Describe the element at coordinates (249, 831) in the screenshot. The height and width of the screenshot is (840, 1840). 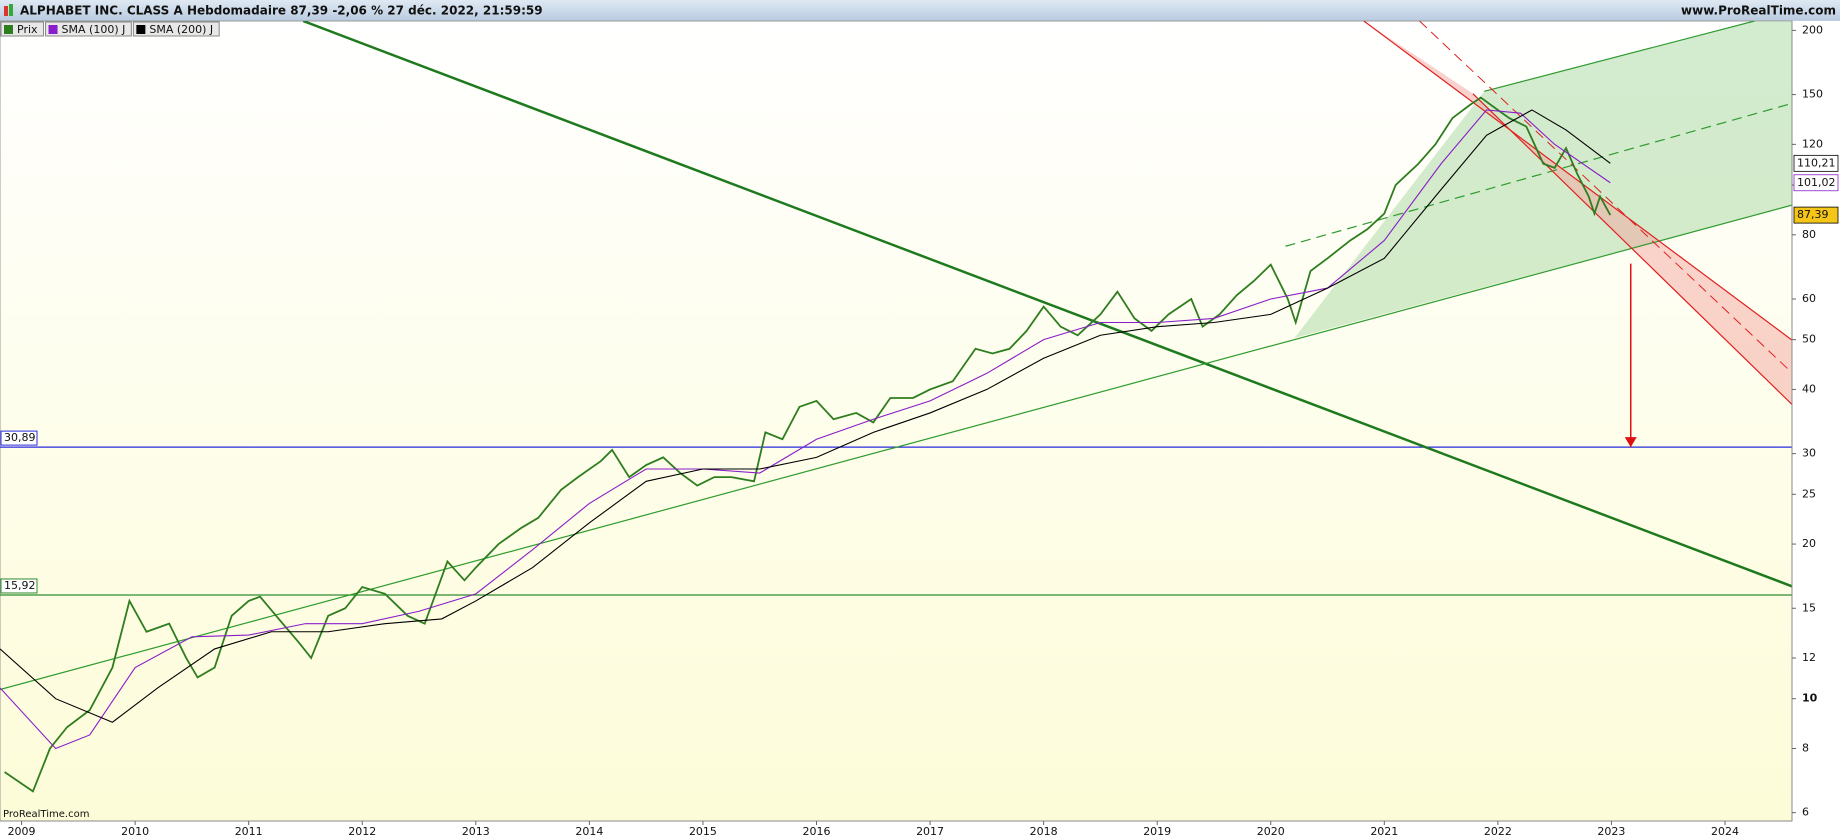
I see `x-tick-label: 2011` at that location.